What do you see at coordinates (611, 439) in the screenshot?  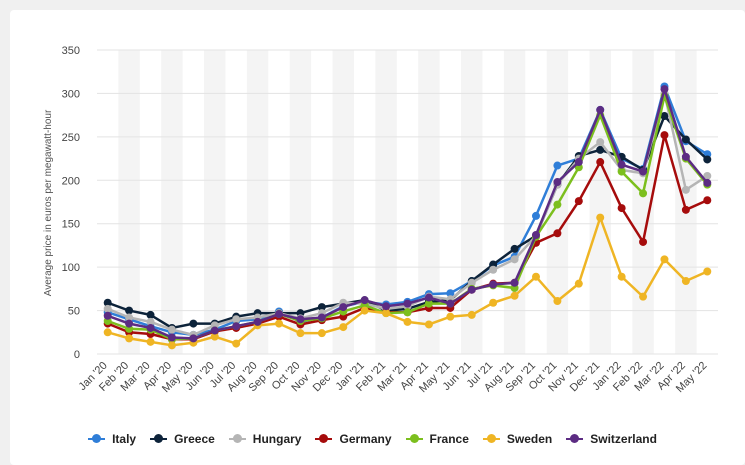 I see `legend-item-switzerland: Switzerland` at bounding box center [611, 439].